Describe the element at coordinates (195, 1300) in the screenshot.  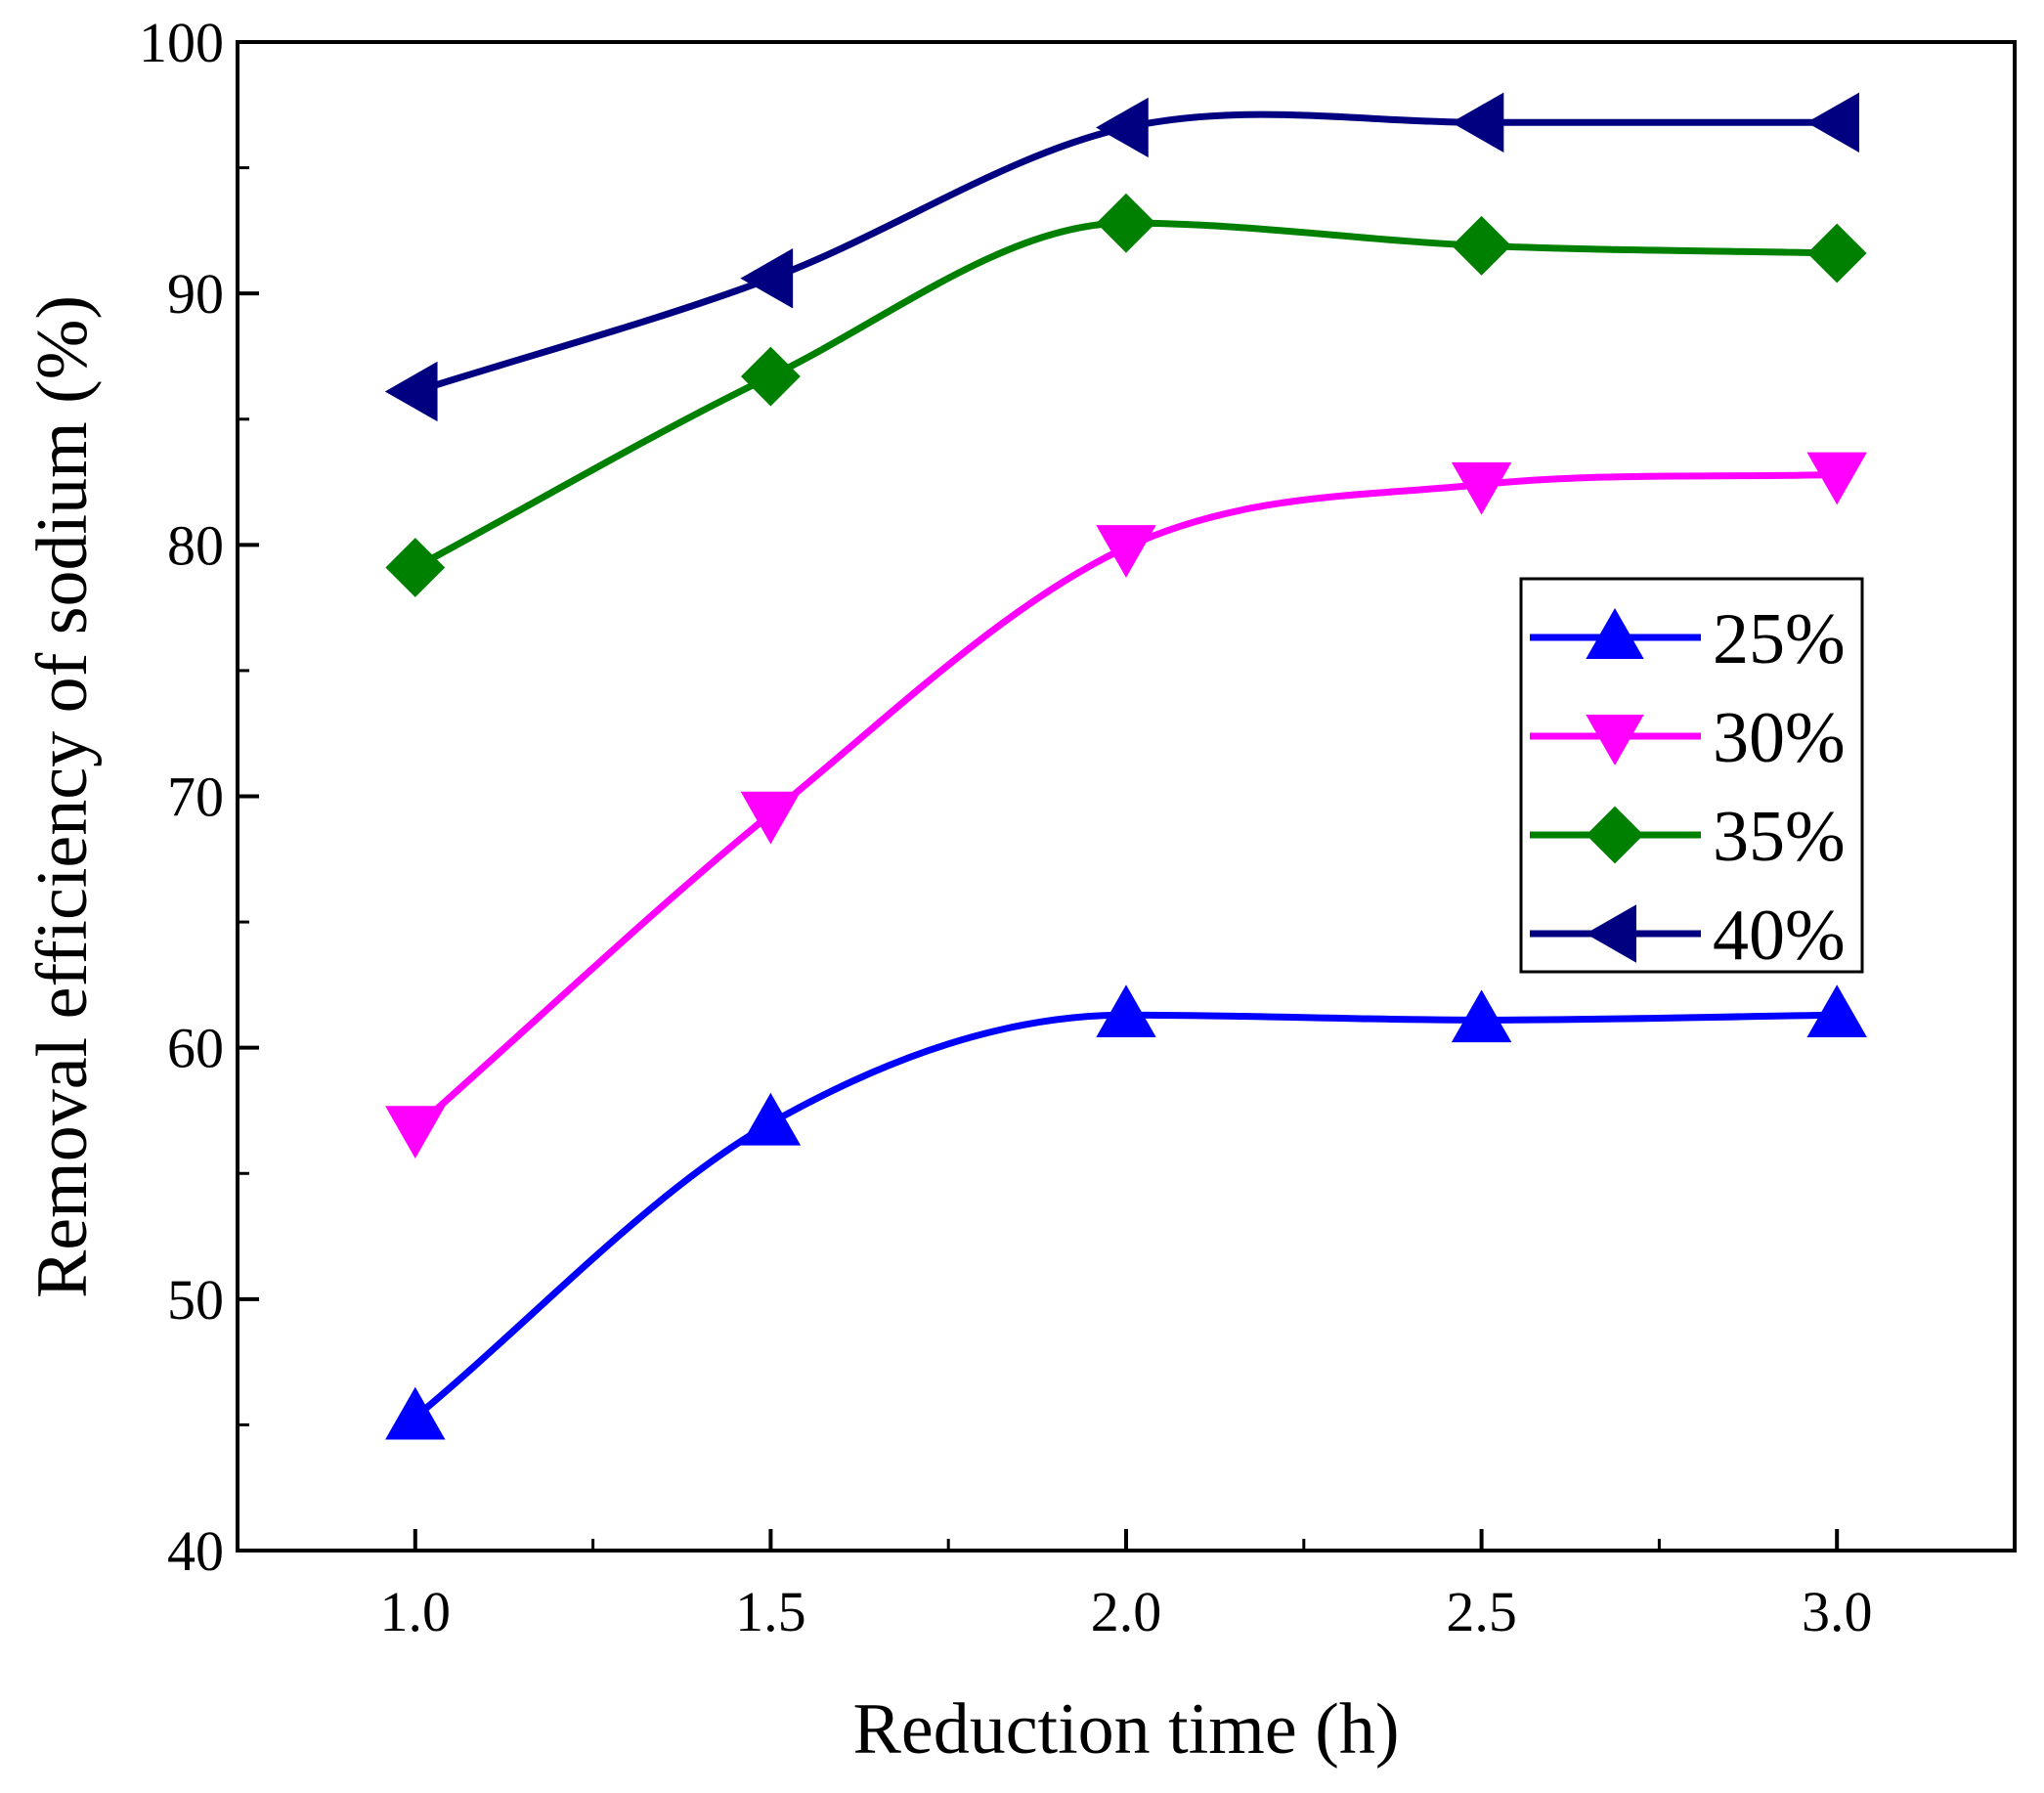
I see `y-tick-label: 50` at that location.